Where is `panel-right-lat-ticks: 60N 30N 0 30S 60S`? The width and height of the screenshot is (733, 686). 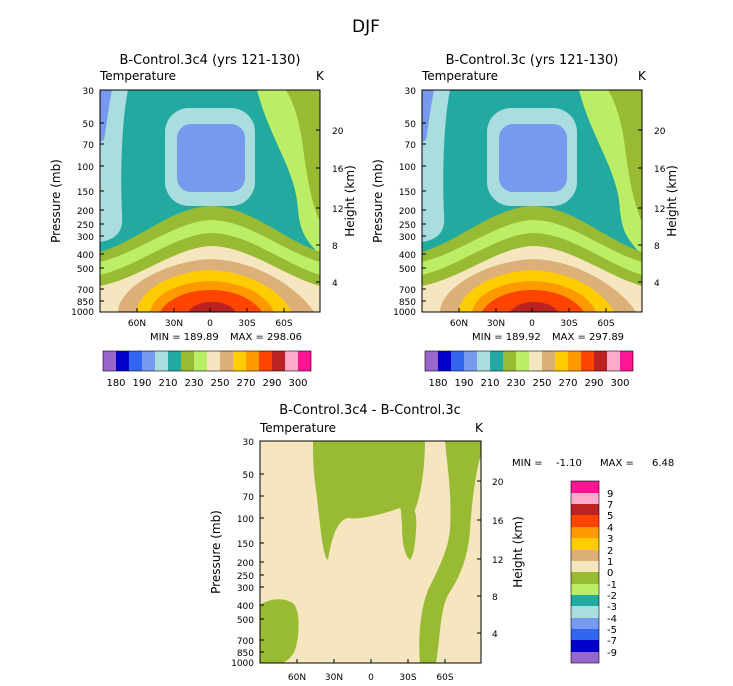
panel-right-lat-ticks: 60N 30N 0 30S 60S is located at coordinates (532, 318).